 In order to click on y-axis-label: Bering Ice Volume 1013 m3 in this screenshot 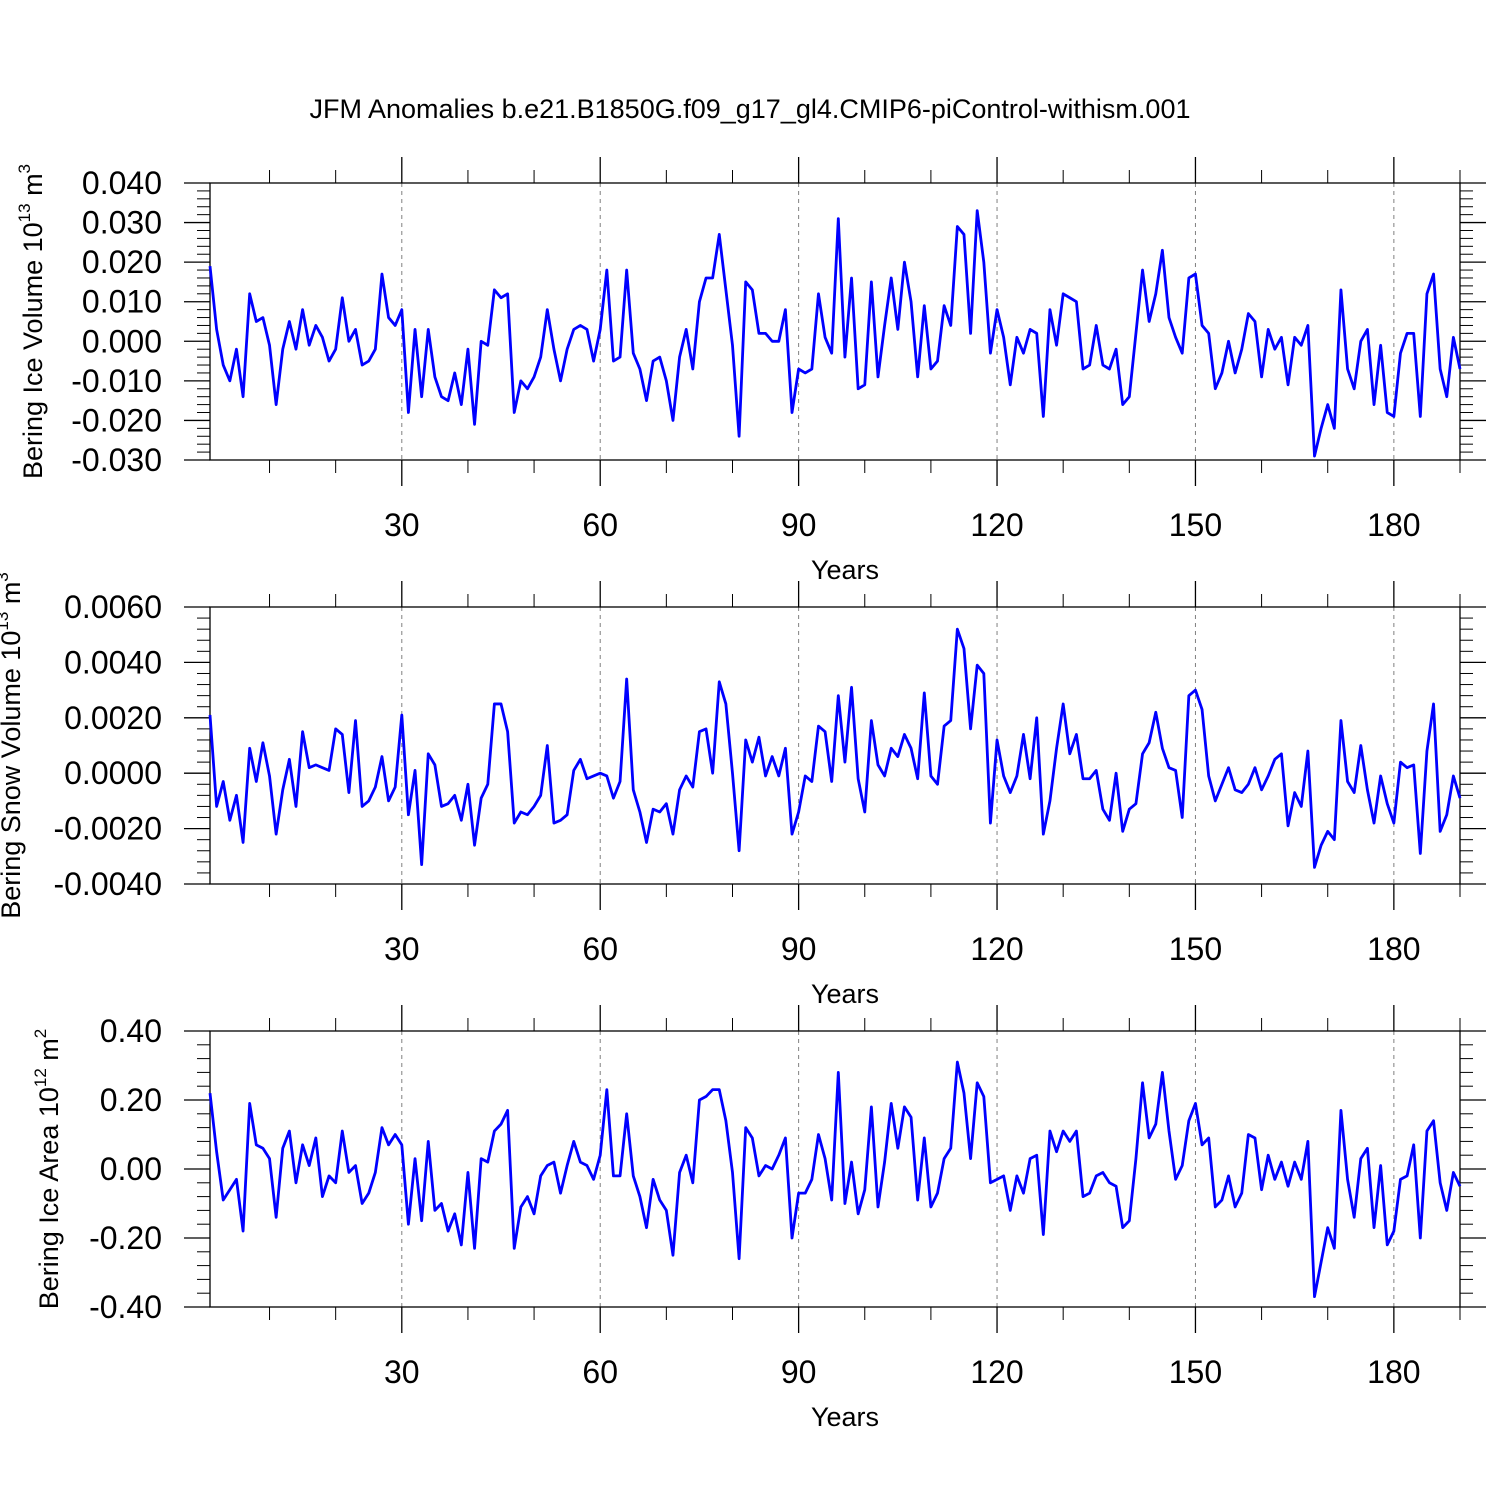, I will do `click(31, 321)`.